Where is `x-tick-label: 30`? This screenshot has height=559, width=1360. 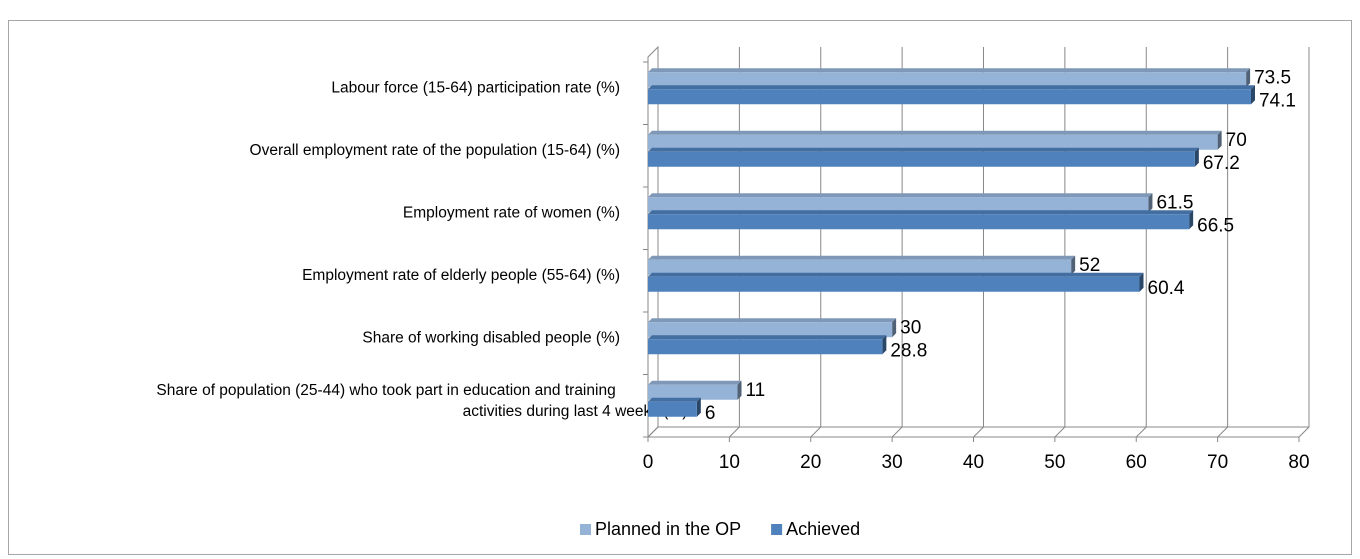
x-tick-label: 30 is located at coordinates (892, 462).